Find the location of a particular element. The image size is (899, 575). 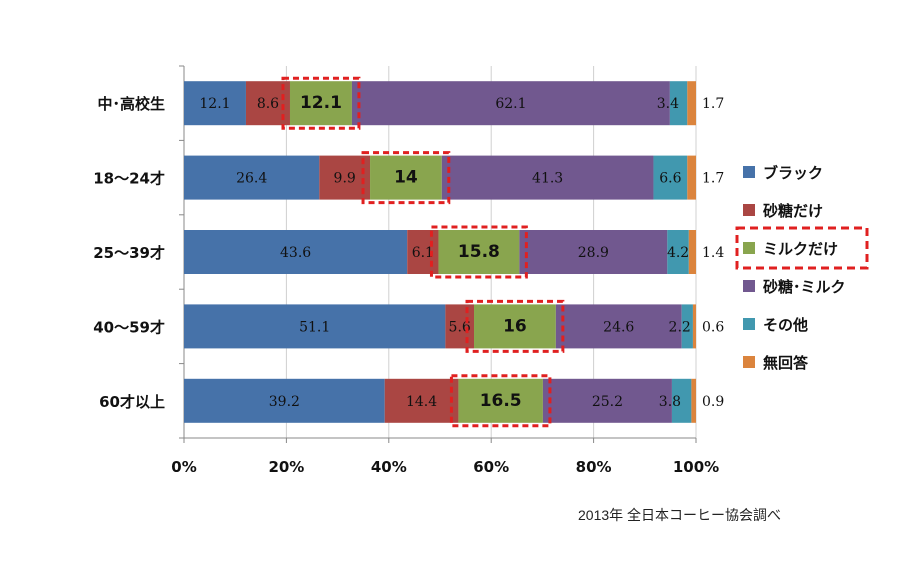

data-label: 39.2 is located at coordinates (284, 402).